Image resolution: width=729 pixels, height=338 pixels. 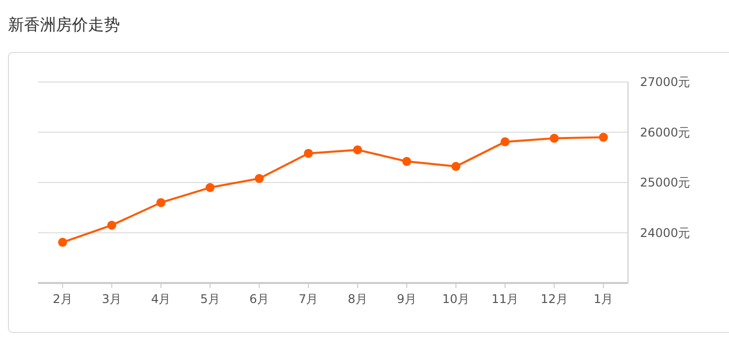 What do you see at coordinates (64, 24) in the screenshot?
I see `chart-title: 新香洲房价走势` at bounding box center [64, 24].